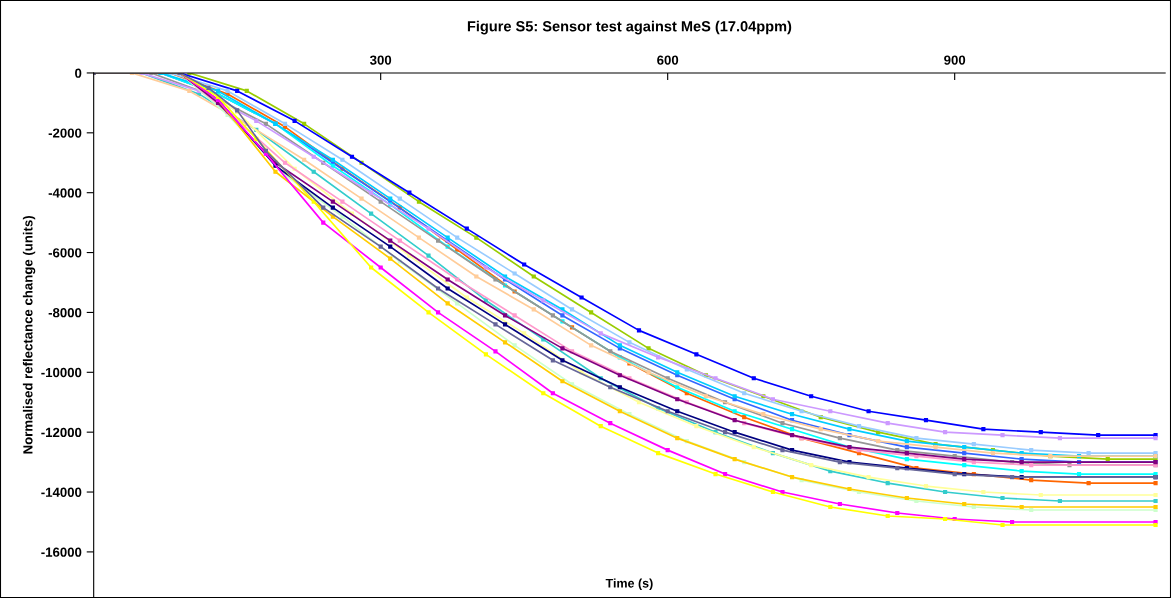  Describe the element at coordinates (29, 335) in the screenshot. I see `y-axis-title: Normalised reflectance change (units)` at that location.